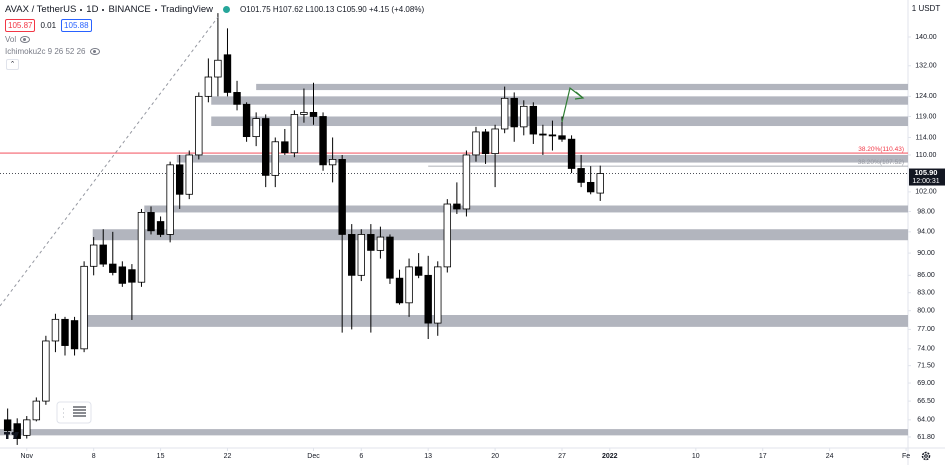  Describe the element at coordinates (927, 177) in the screenshot. I see `last-price-tag` at that location.